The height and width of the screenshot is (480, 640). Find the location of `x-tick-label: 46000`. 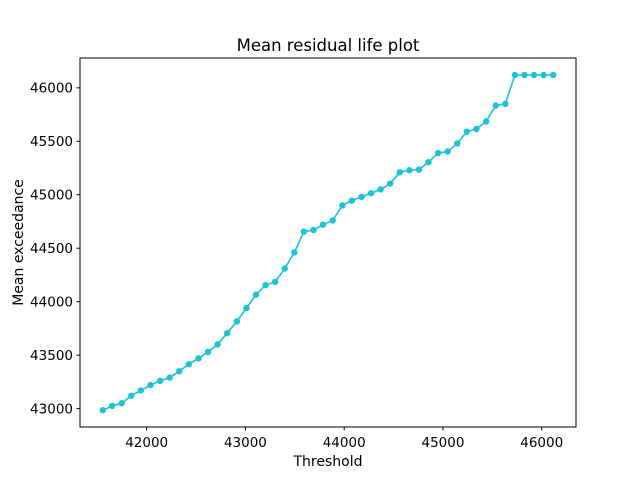

x-tick-label: 46000 is located at coordinates (541, 443).